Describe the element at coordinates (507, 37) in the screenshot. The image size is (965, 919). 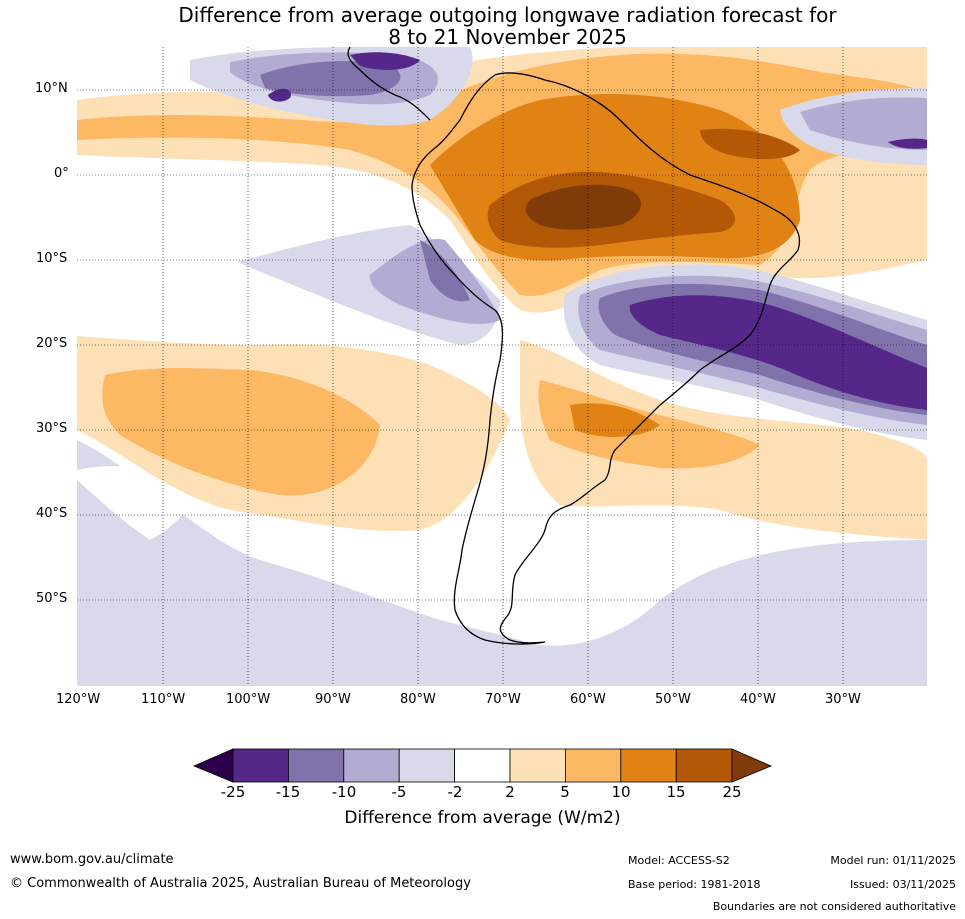
I see `title-line-2: 8 to 21 November 2025` at that location.